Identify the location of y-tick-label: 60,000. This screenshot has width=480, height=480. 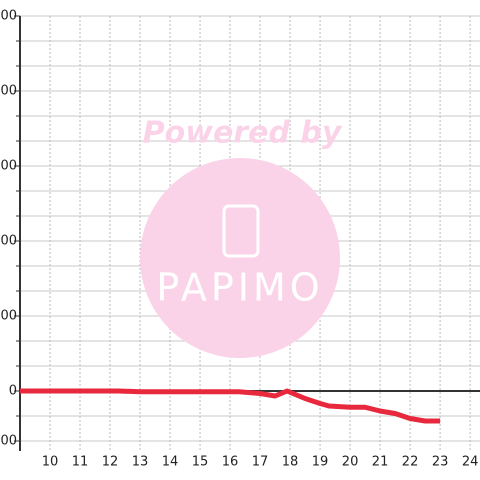
(8, 241).